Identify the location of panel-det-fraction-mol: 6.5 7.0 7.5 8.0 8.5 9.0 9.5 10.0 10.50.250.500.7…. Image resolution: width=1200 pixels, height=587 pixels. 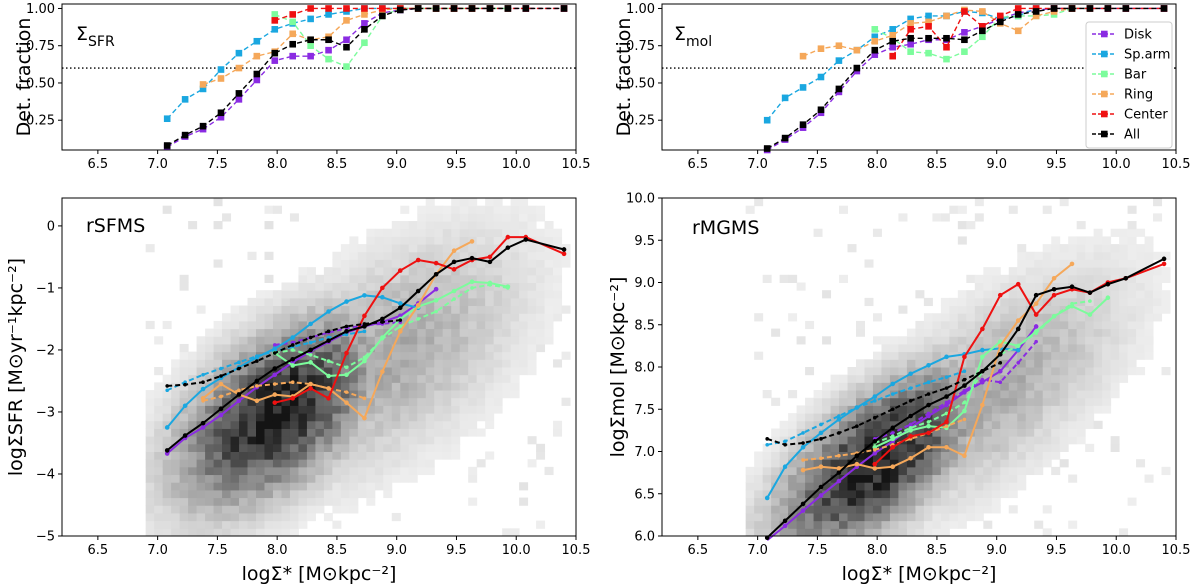
(901, 87).